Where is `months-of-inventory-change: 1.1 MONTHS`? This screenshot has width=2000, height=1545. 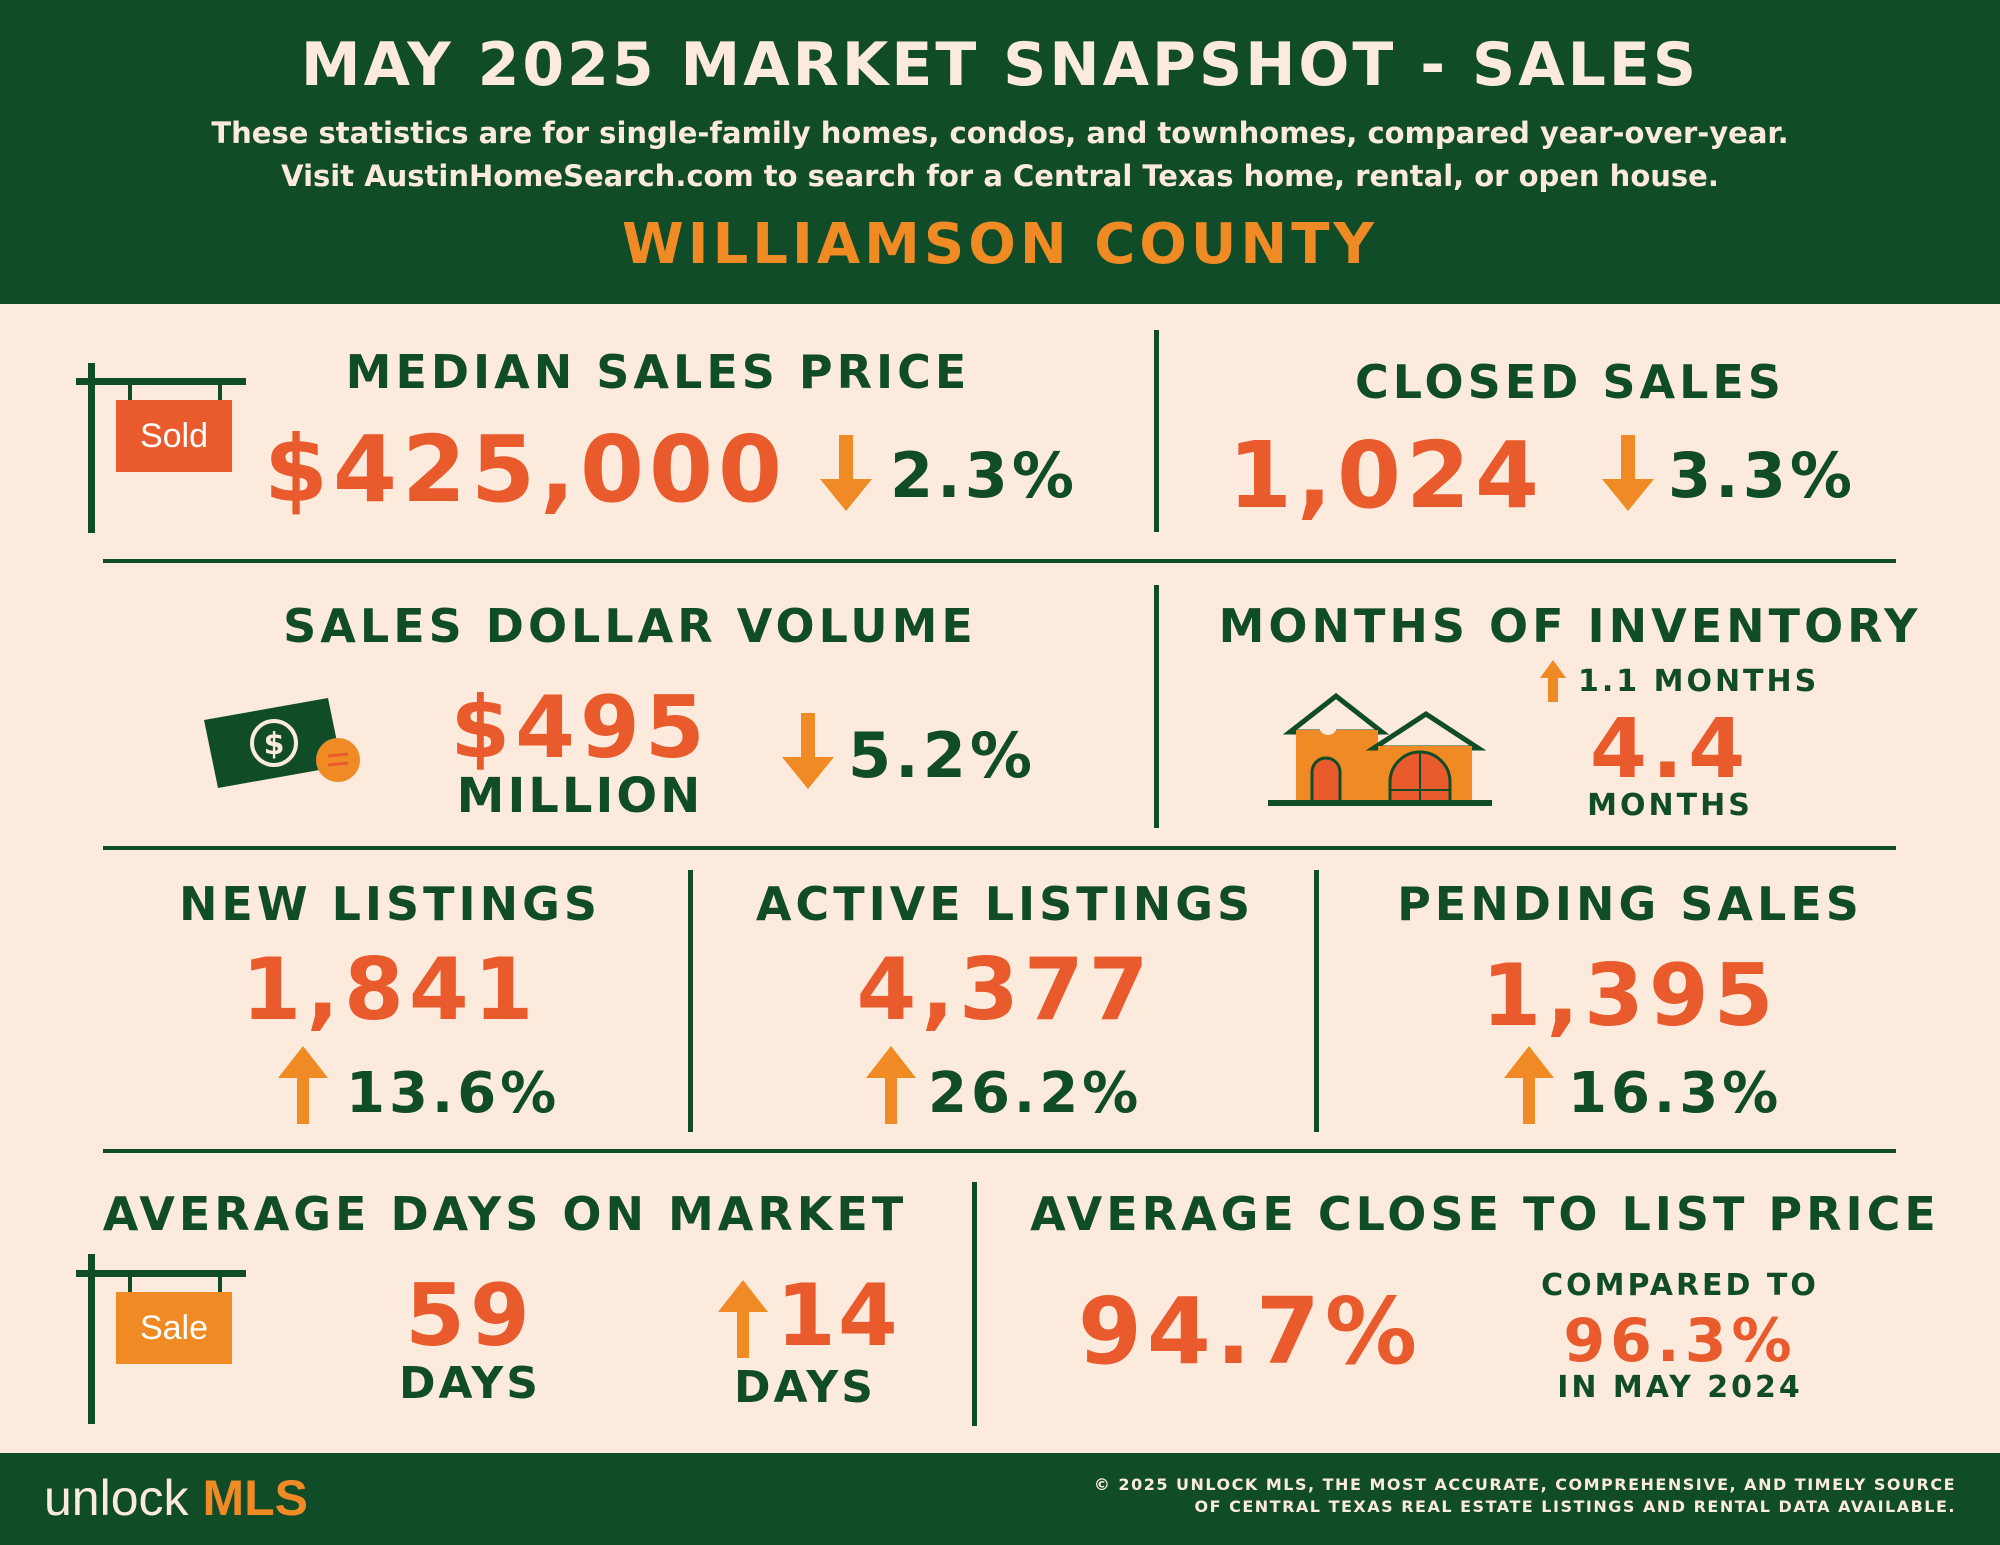
months-of-inventory-change: 1.1 MONTHS is located at coordinates (1699, 681).